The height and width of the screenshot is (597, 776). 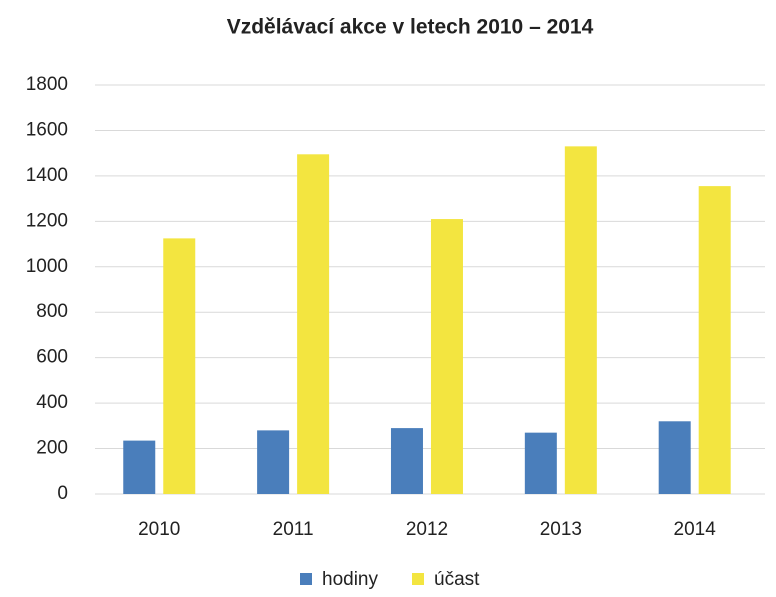 I want to click on chart-title: Vzdělávací akce v letech 2010 – 2014, so click(x=410, y=27).